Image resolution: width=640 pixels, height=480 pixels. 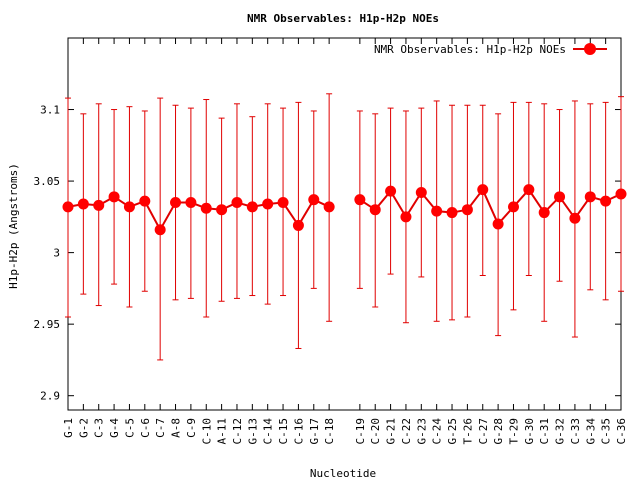 What do you see at coordinates (421, 431) in the screenshot?
I see `x-tick-label: G-23` at bounding box center [421, 431].